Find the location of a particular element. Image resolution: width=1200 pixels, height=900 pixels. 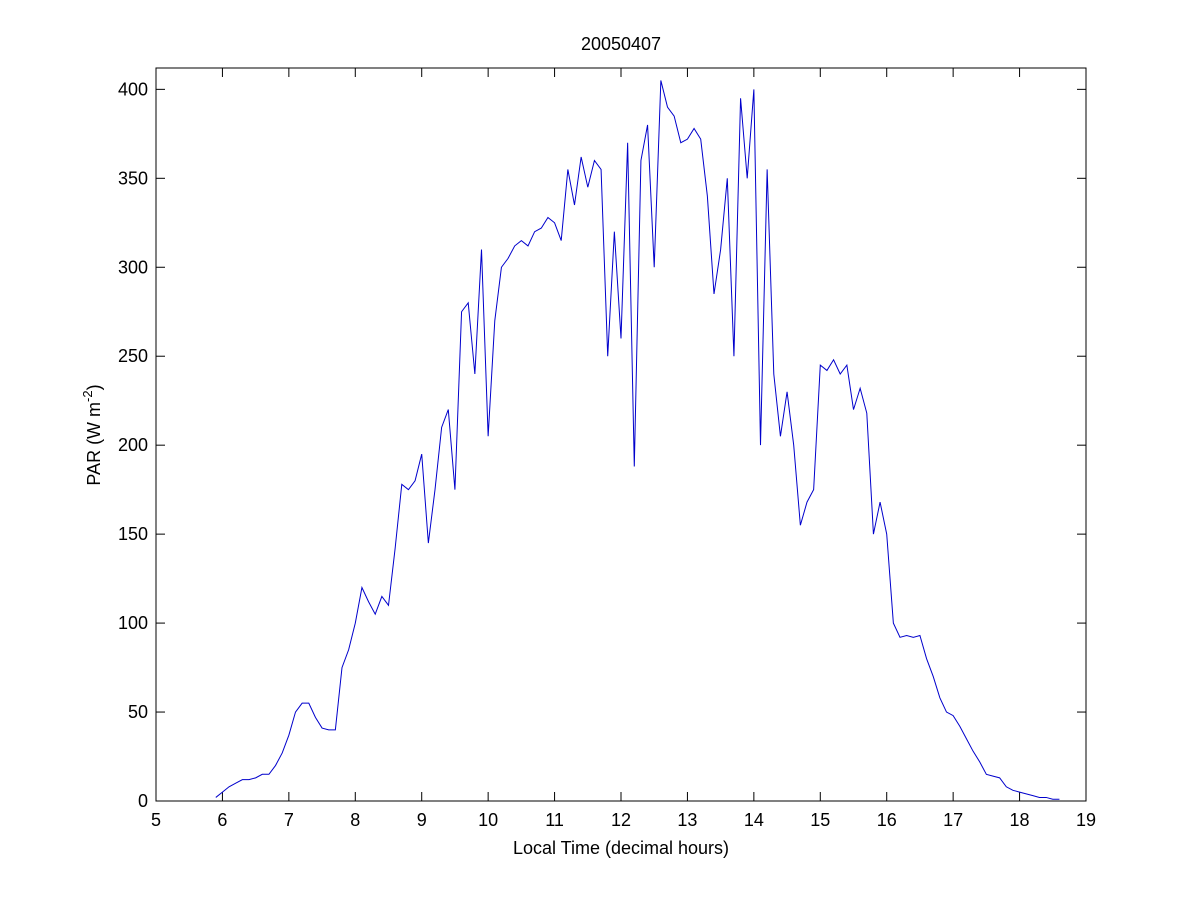

x-tick-label: 13 is located at coordinates (687, 820).